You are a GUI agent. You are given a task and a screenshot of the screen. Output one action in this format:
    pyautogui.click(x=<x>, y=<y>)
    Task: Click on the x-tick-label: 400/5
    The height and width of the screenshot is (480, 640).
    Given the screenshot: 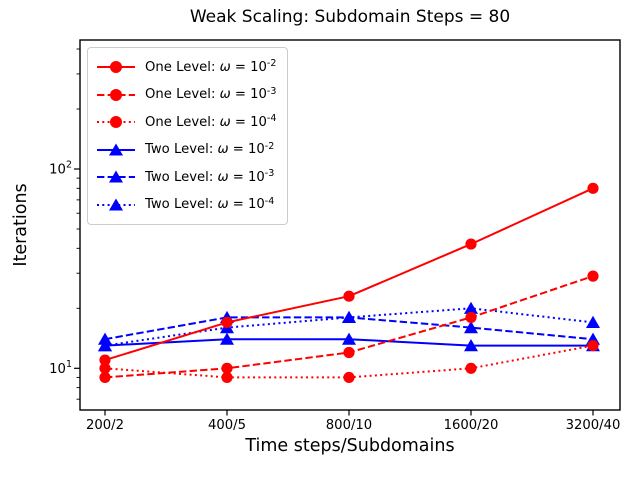 What is the action you would take?
    pyautogui.click(x=227, y=425)
    